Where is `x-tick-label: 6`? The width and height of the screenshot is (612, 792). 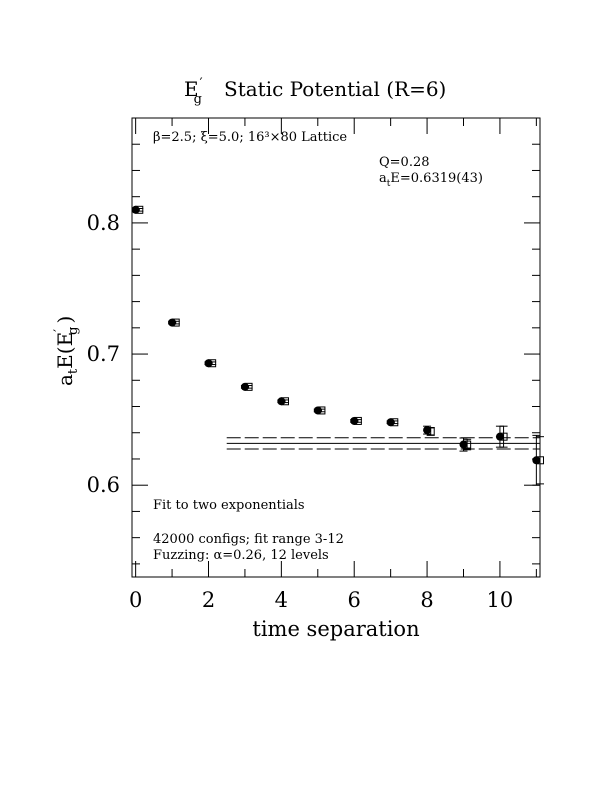 x-tick-label: 6 is located at coordinates (354, 600).